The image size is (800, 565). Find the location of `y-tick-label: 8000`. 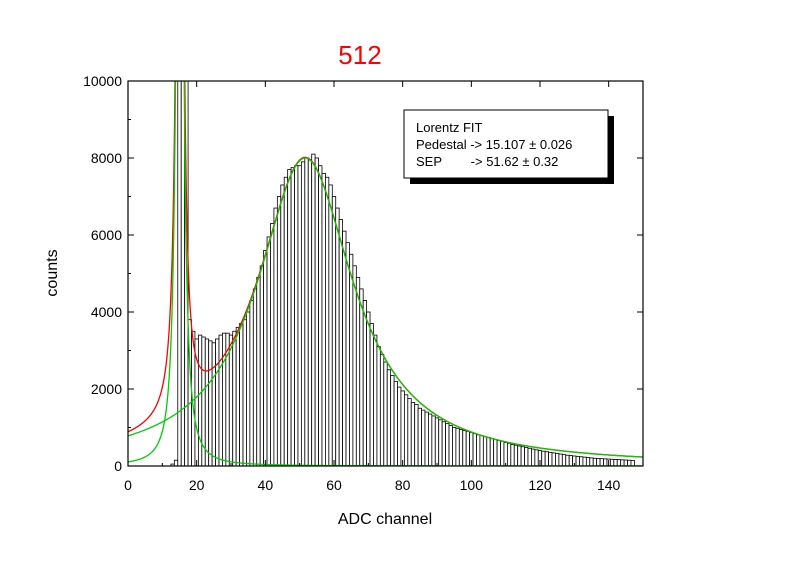

y-tick-label: 8000 is located at coordinates (106, 158).